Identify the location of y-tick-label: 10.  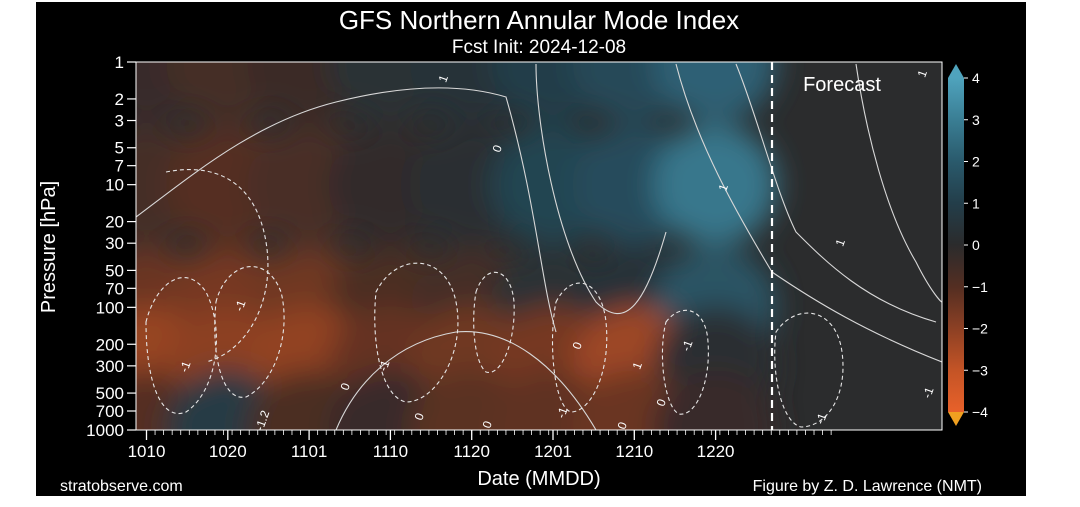
(114, 185).